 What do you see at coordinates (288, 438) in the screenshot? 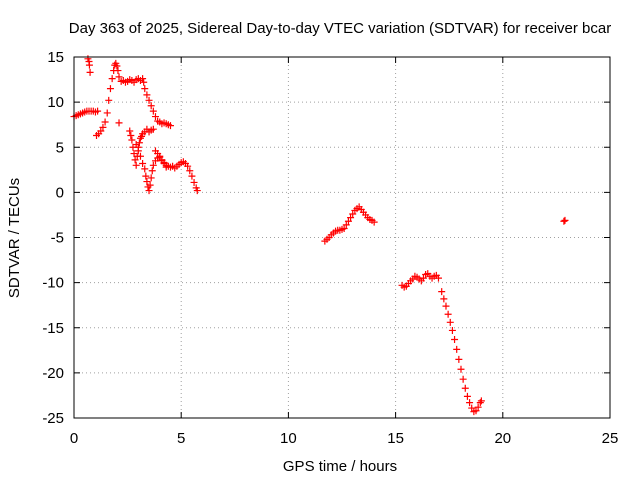
I see `x-tick-label: 10` at bounding box center [288, 438].